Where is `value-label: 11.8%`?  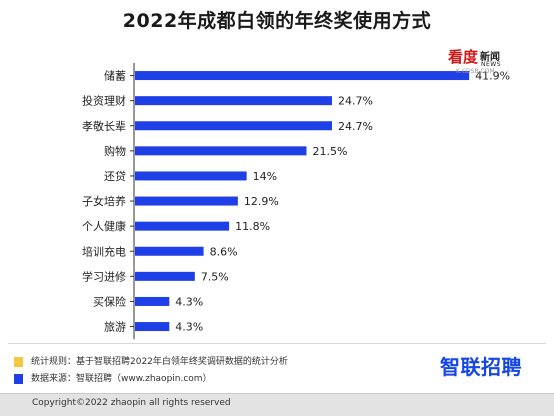
value-label: 11.8% is located at coordinates (252, 226).